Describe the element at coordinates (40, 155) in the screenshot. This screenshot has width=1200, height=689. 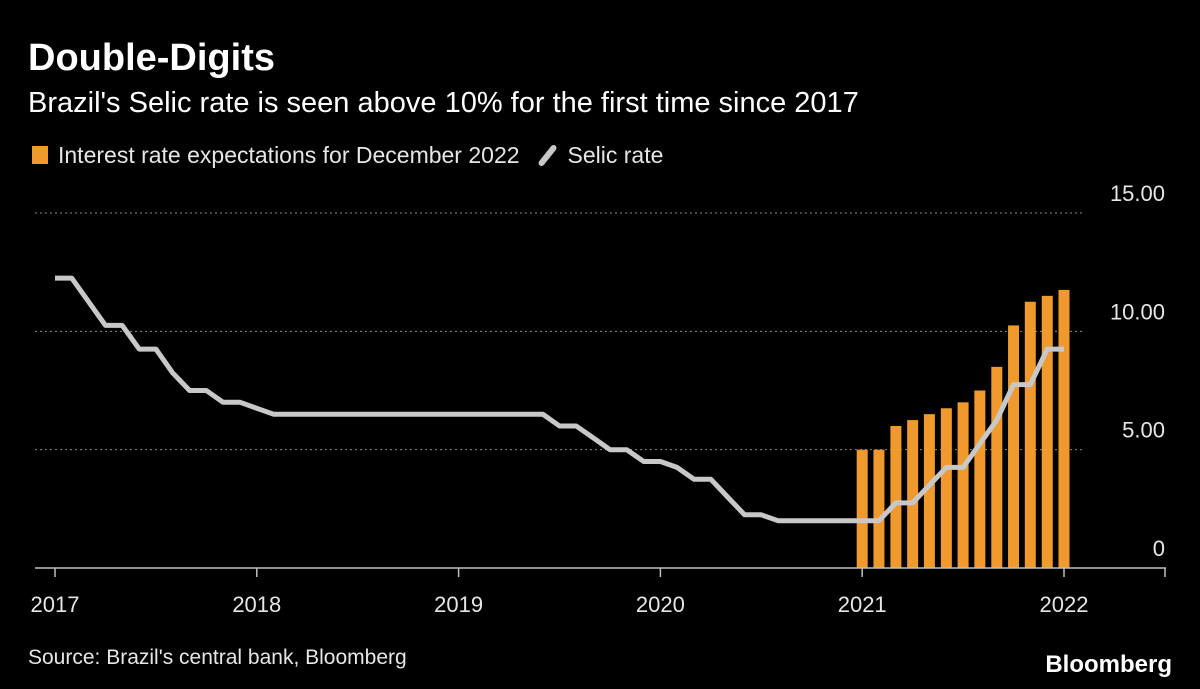
I see `legend-bar-swatch` at that location.